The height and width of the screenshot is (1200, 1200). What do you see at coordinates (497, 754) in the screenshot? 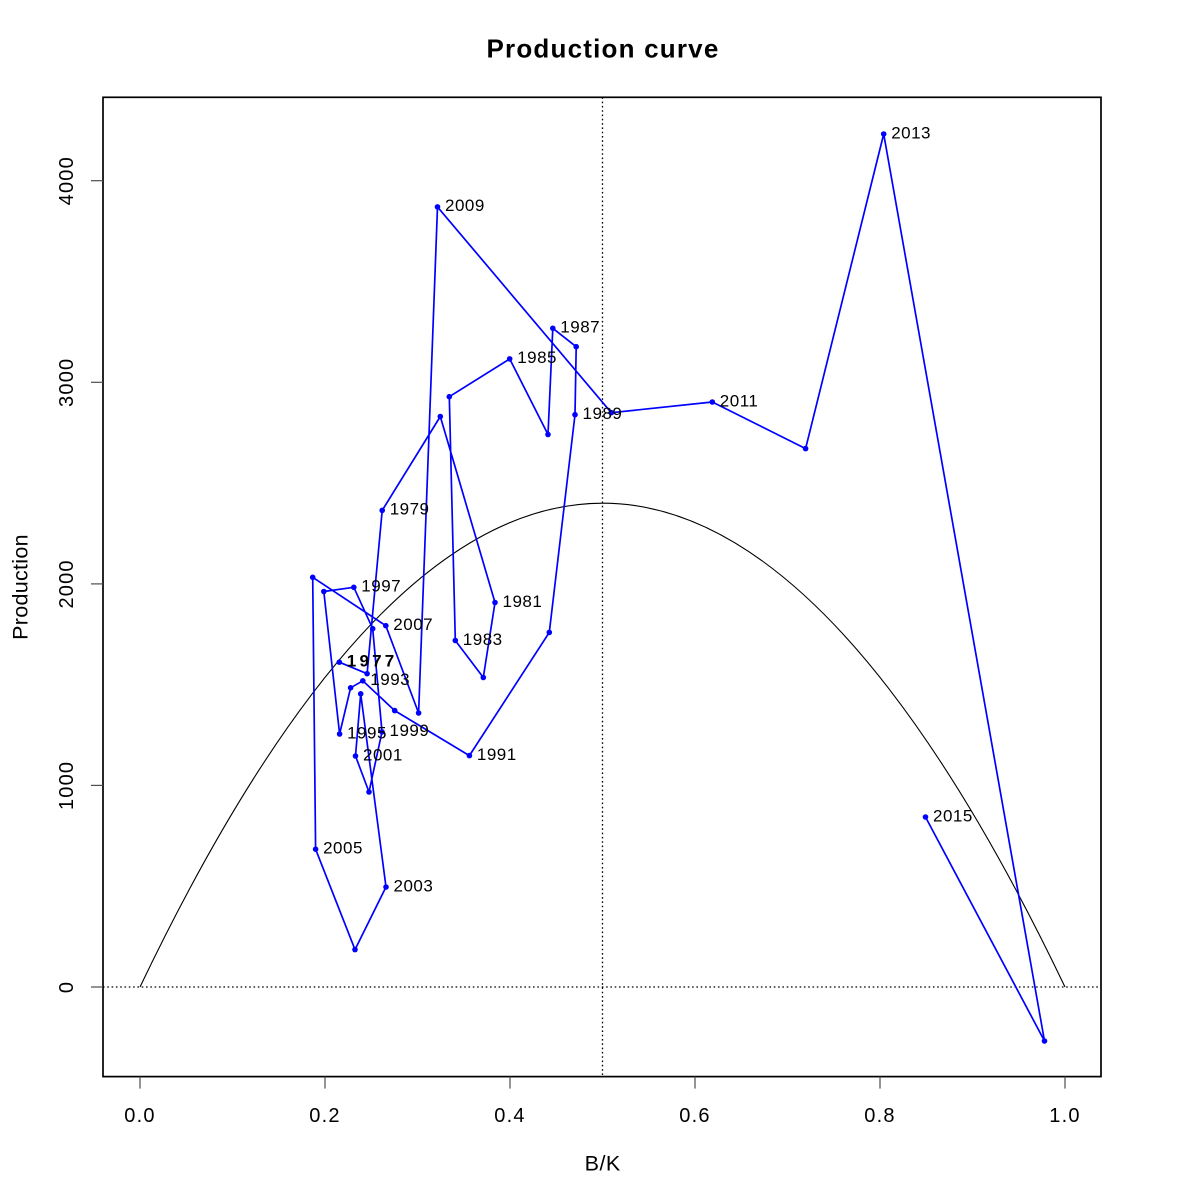
I see `svg-text: 1991` at bounding box center [497, 754].